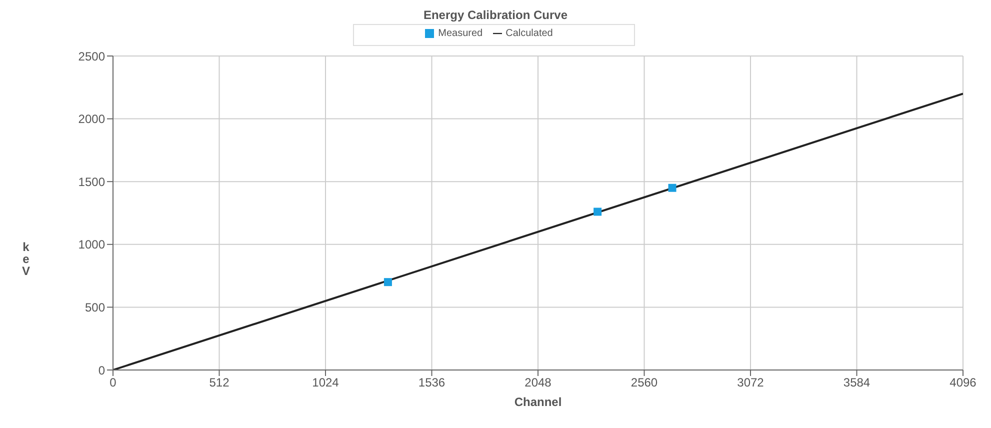  What do you see at coordinates (92, 56) in the screenshot?
I see `y-tick-label: 2500` at bounding box center [92, 56].